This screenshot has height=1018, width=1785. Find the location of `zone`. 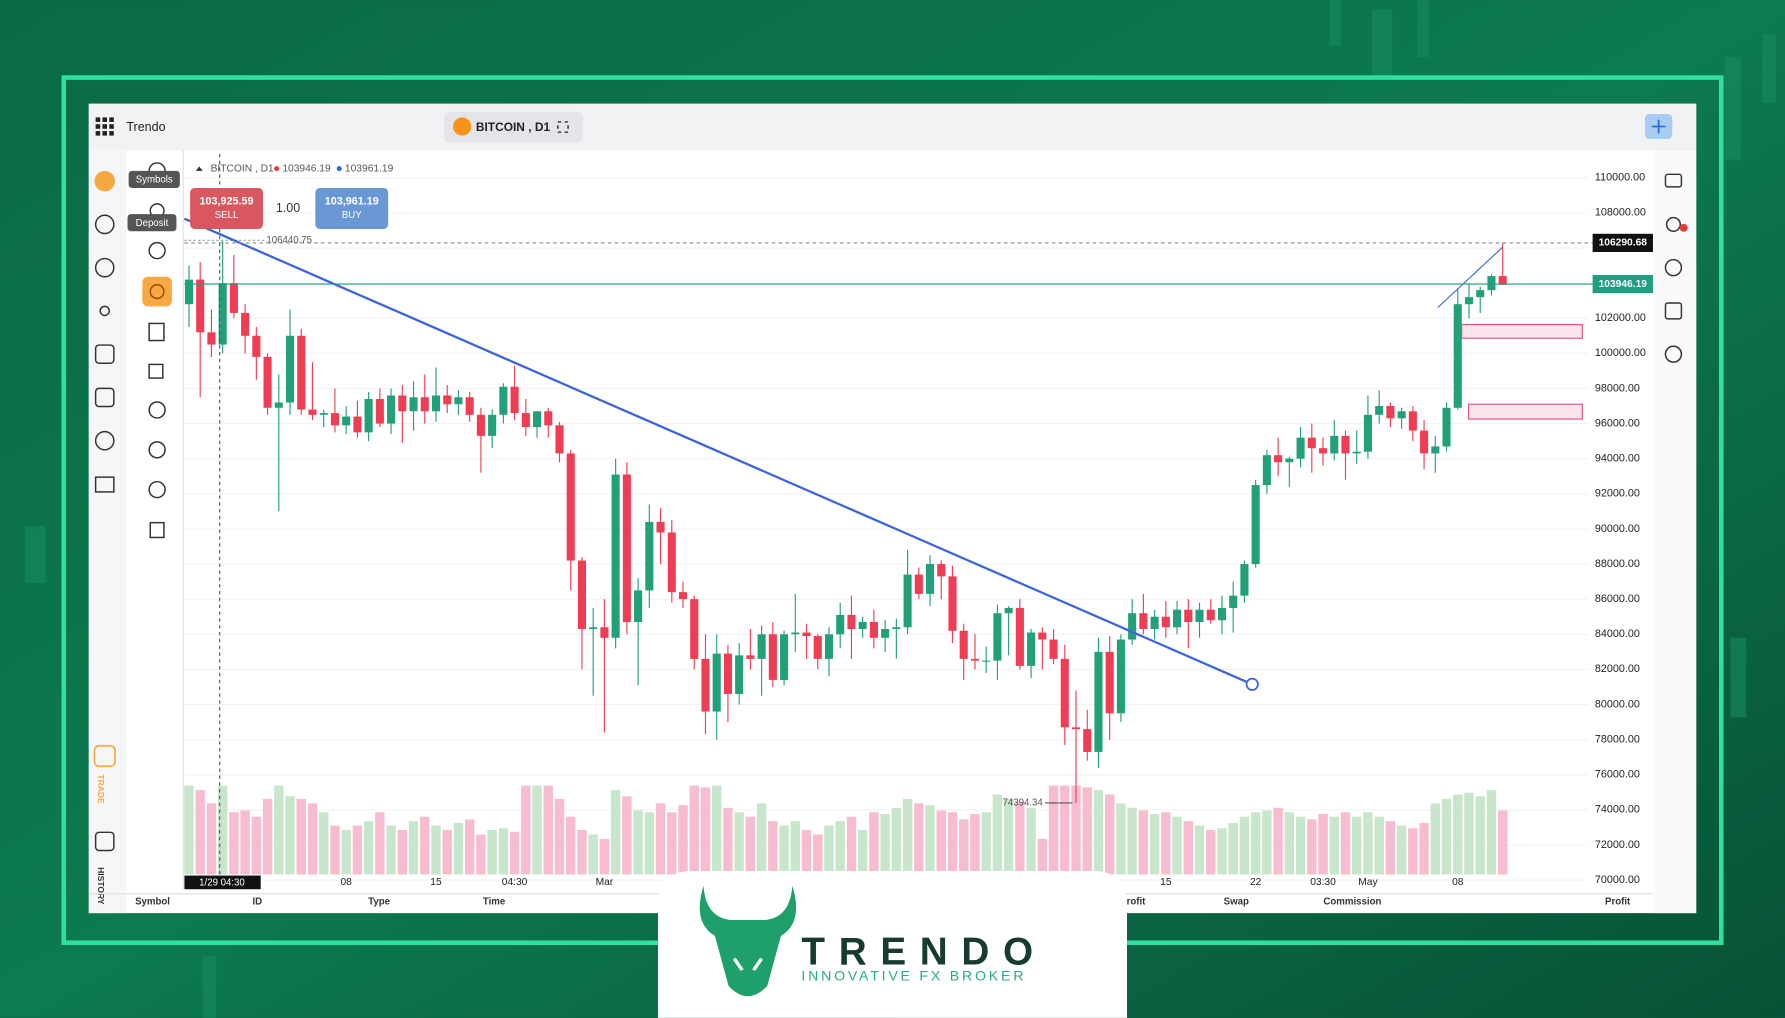

zone is located at coordinates (1522, 331).